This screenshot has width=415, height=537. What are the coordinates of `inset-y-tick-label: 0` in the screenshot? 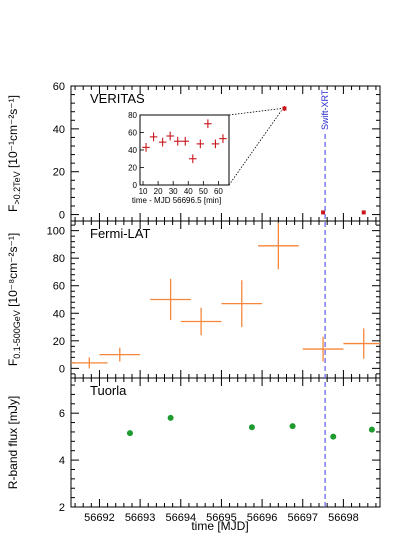 It's located at (135, 185).